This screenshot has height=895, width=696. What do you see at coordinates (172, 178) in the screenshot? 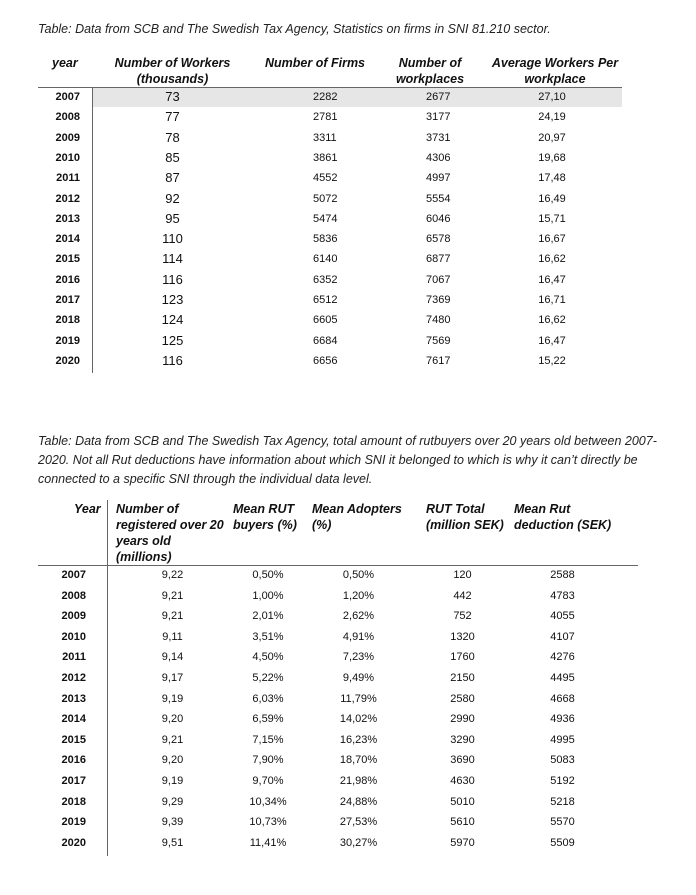
I see `workers-cell: 87` at bounding box center [172, 178].